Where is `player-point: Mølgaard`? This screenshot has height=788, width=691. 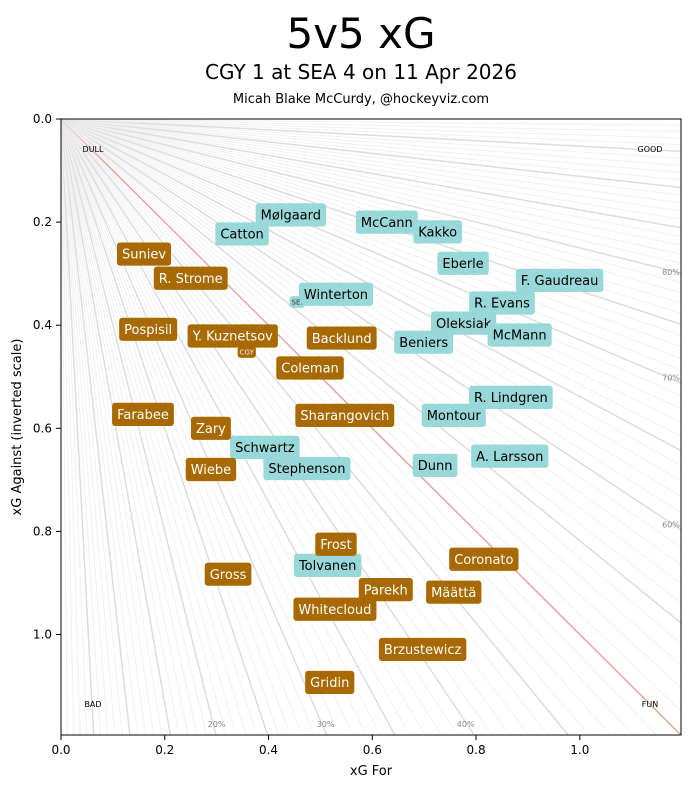
player-point: Mølgaard is located at coordinates (291, 215).